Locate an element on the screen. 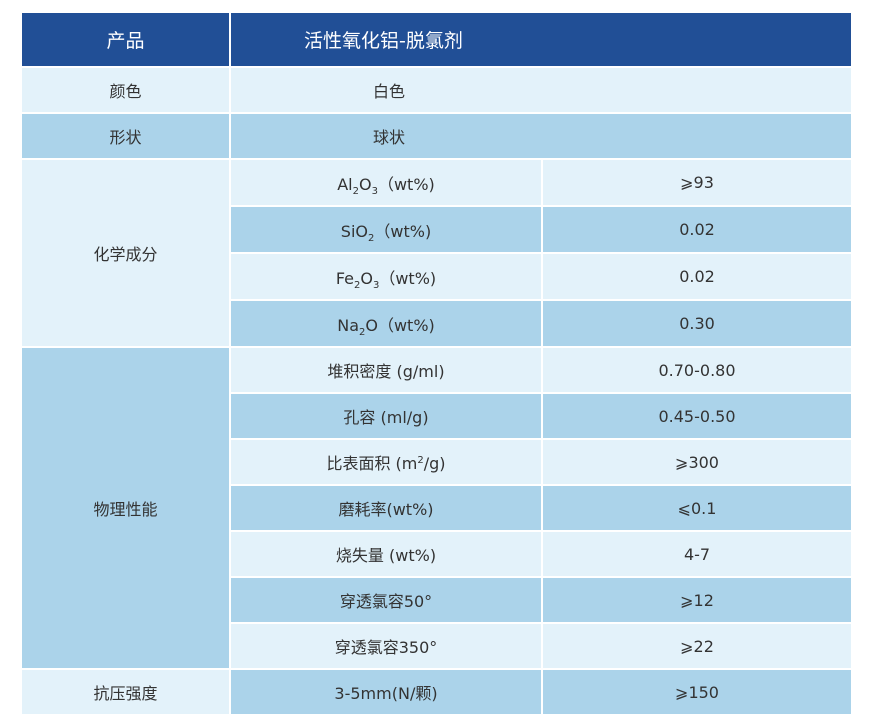 This screenshot has width=873, height=723. group-label-chemical: 化学成分 is located at coordinates (125, 253).